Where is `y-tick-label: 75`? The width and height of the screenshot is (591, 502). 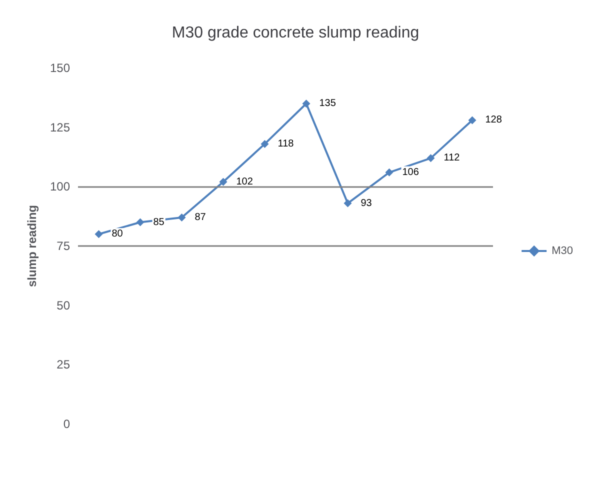
y-tick-label: 75 is located at coordinates (63, 246).